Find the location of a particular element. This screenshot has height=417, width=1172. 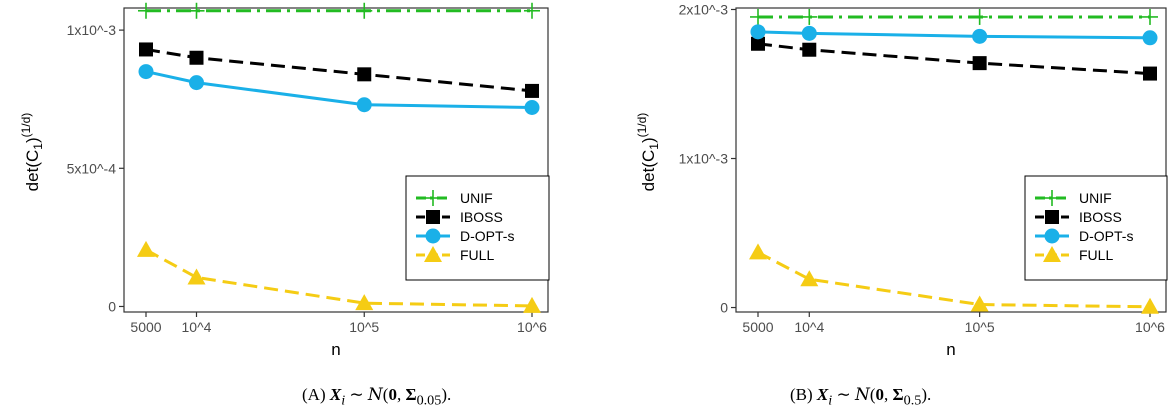

caption-zero-a: 0 is located at coordinates (392, 394).